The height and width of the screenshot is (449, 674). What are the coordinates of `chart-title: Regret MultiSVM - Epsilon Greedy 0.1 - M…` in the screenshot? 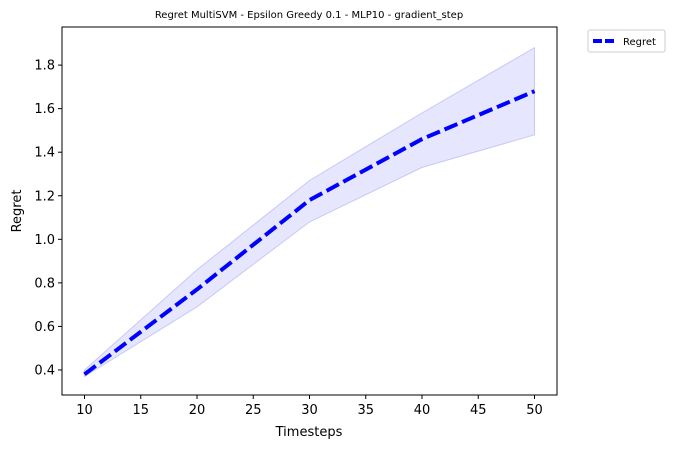 It's located at (309, 15).